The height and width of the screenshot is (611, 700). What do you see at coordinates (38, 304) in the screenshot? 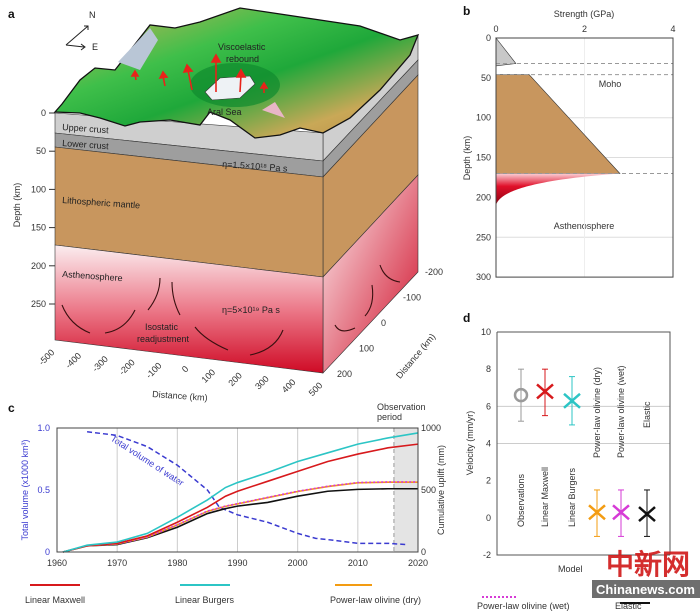
I see `depth-tick-label: 250` at bounding box center [38, 304].